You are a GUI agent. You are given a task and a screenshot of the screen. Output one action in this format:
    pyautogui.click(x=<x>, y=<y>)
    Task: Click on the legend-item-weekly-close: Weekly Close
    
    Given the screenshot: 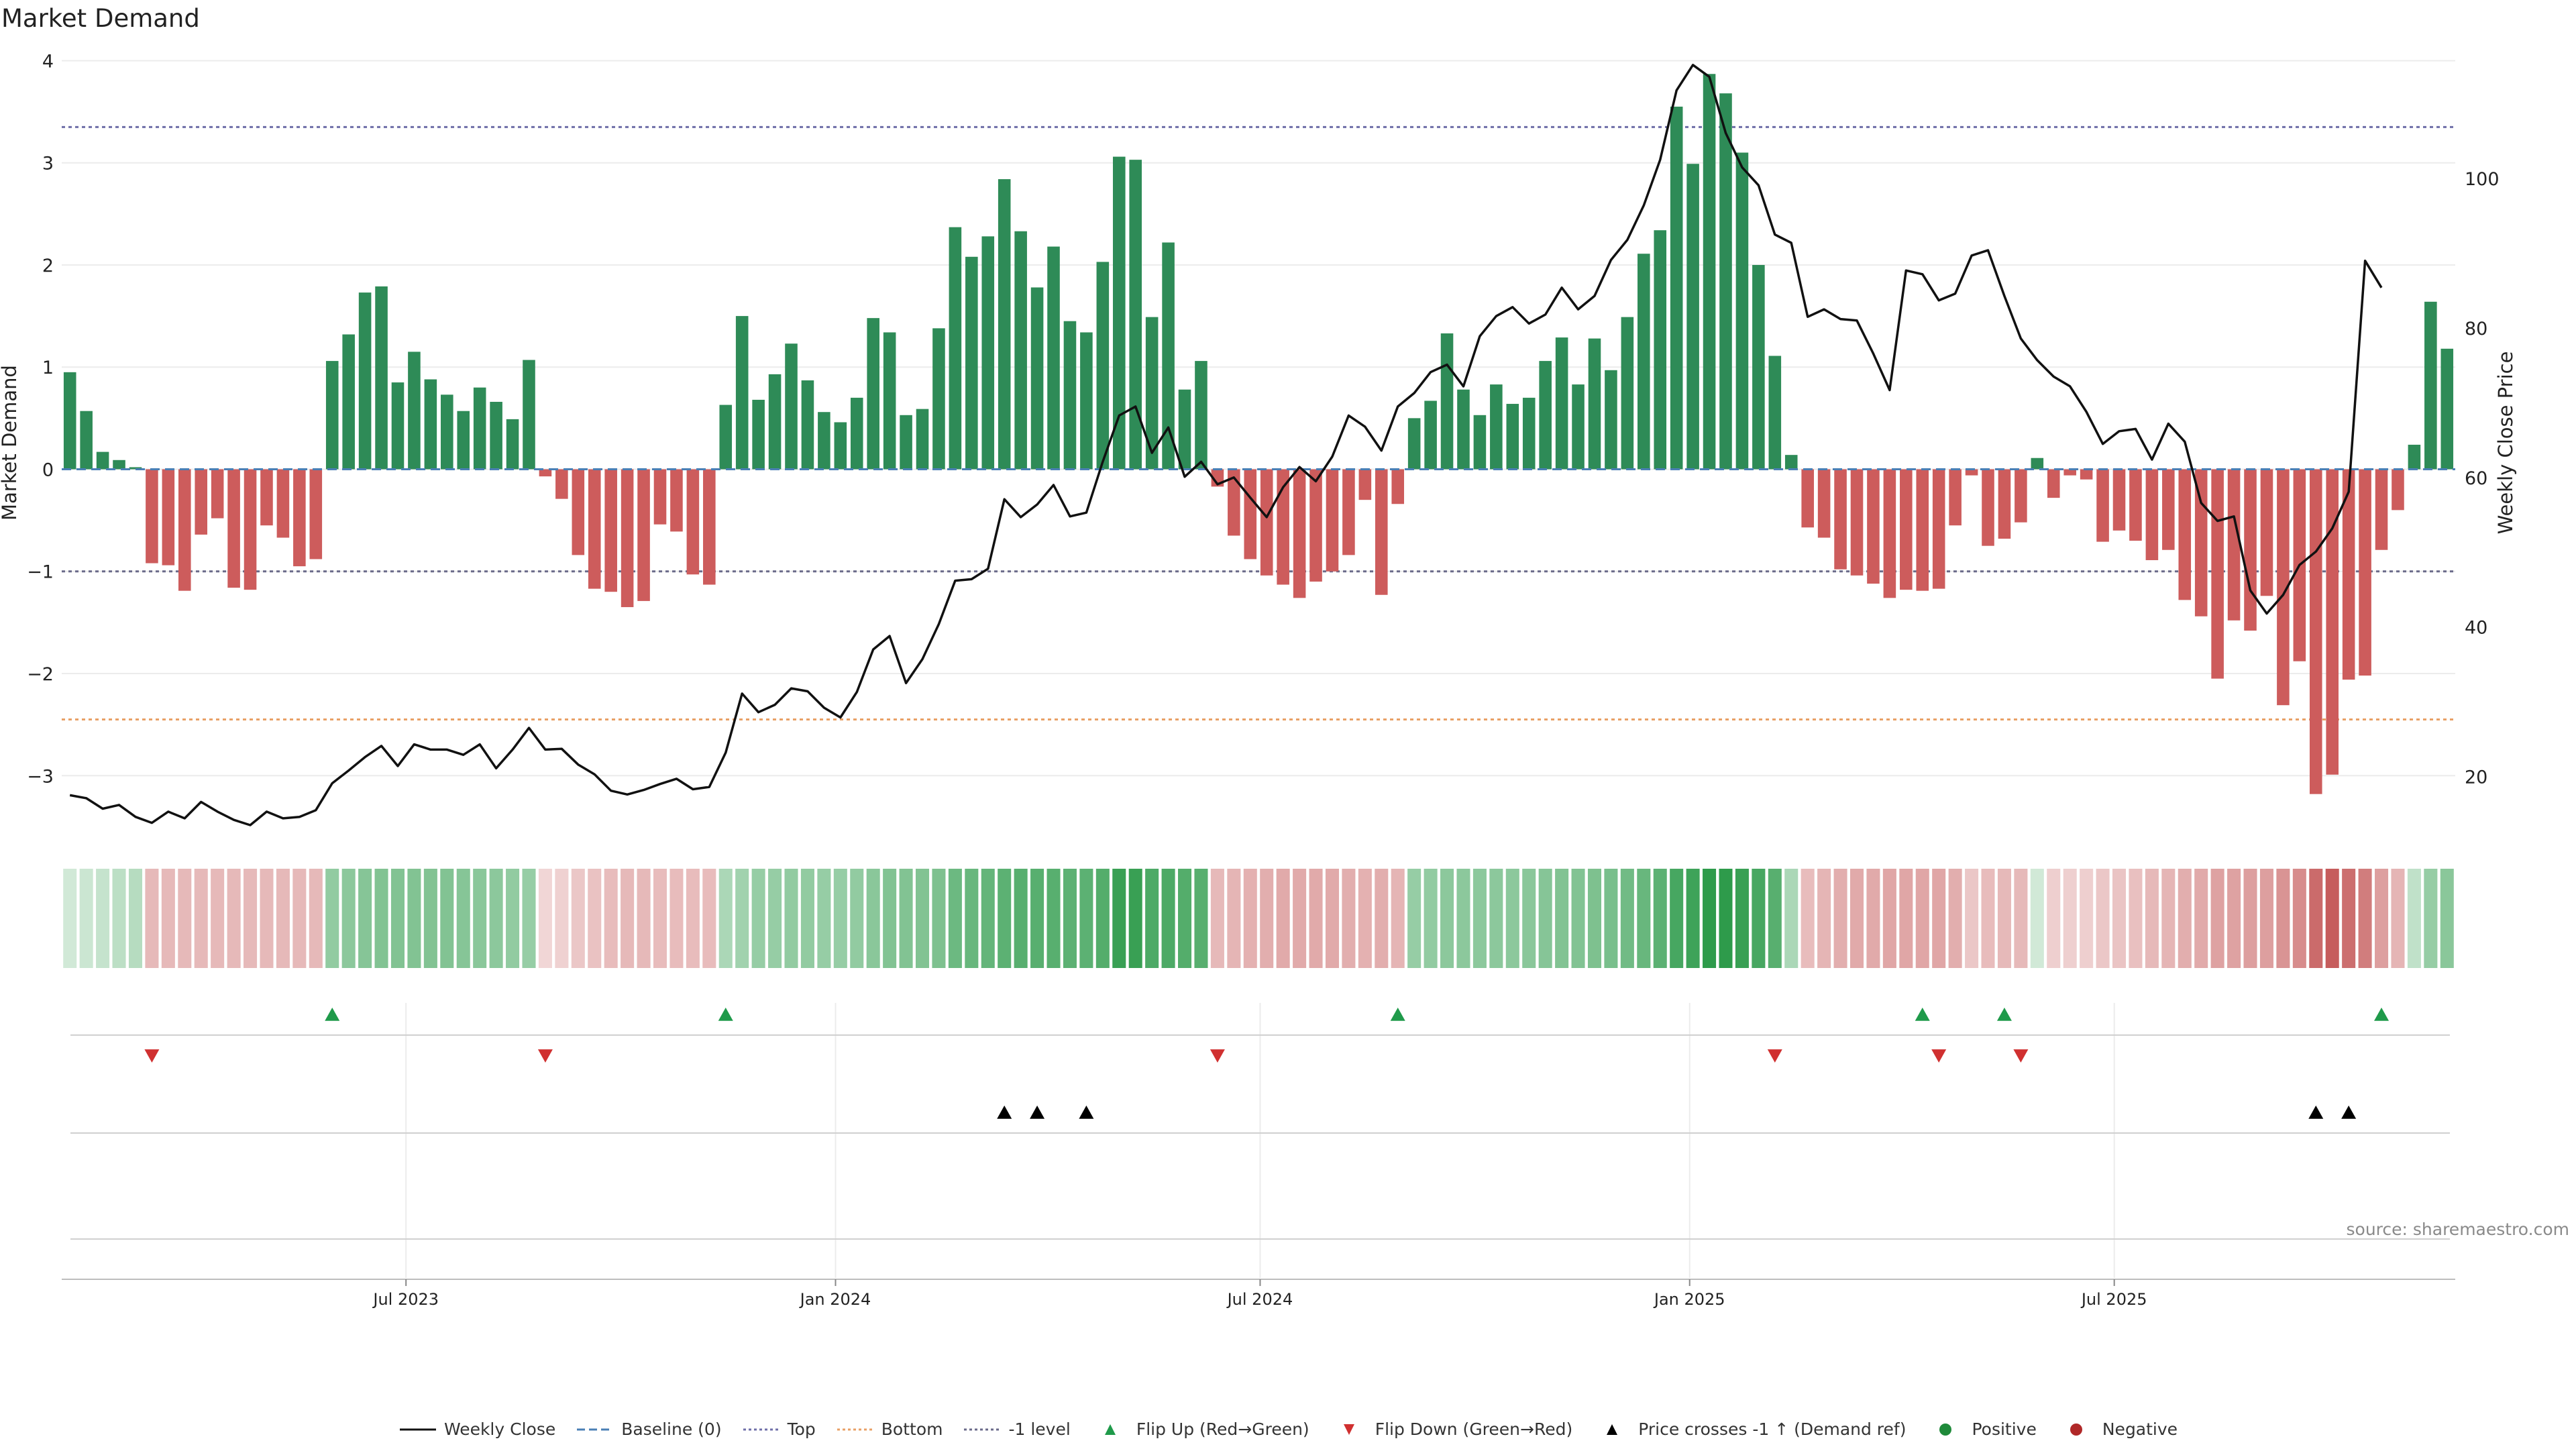 What is the action you would take?
    pyautogui.click(x=476, y=1429)
    